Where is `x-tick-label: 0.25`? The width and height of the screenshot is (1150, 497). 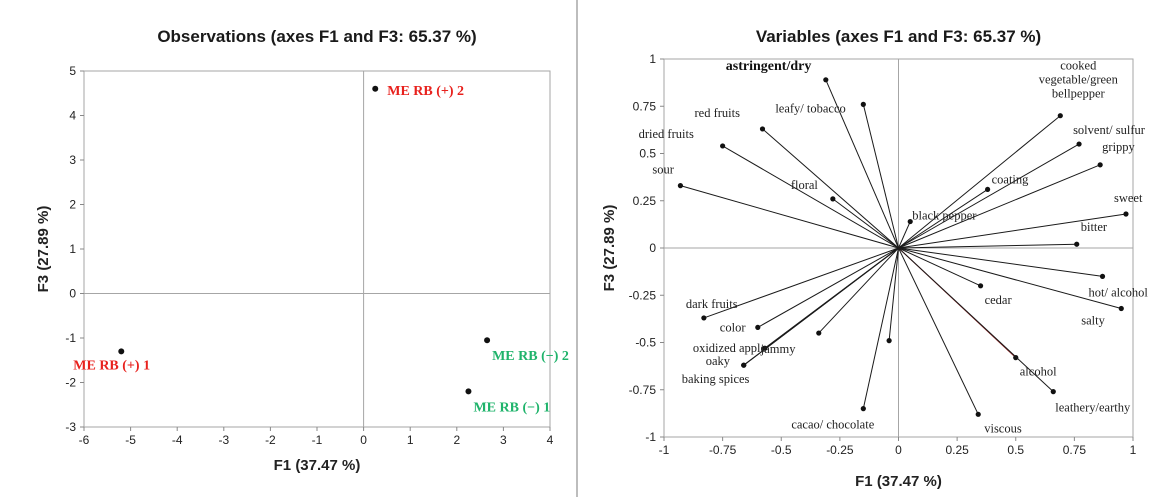
x-tick-label: 0.25 is located at coordinates (957, 450).